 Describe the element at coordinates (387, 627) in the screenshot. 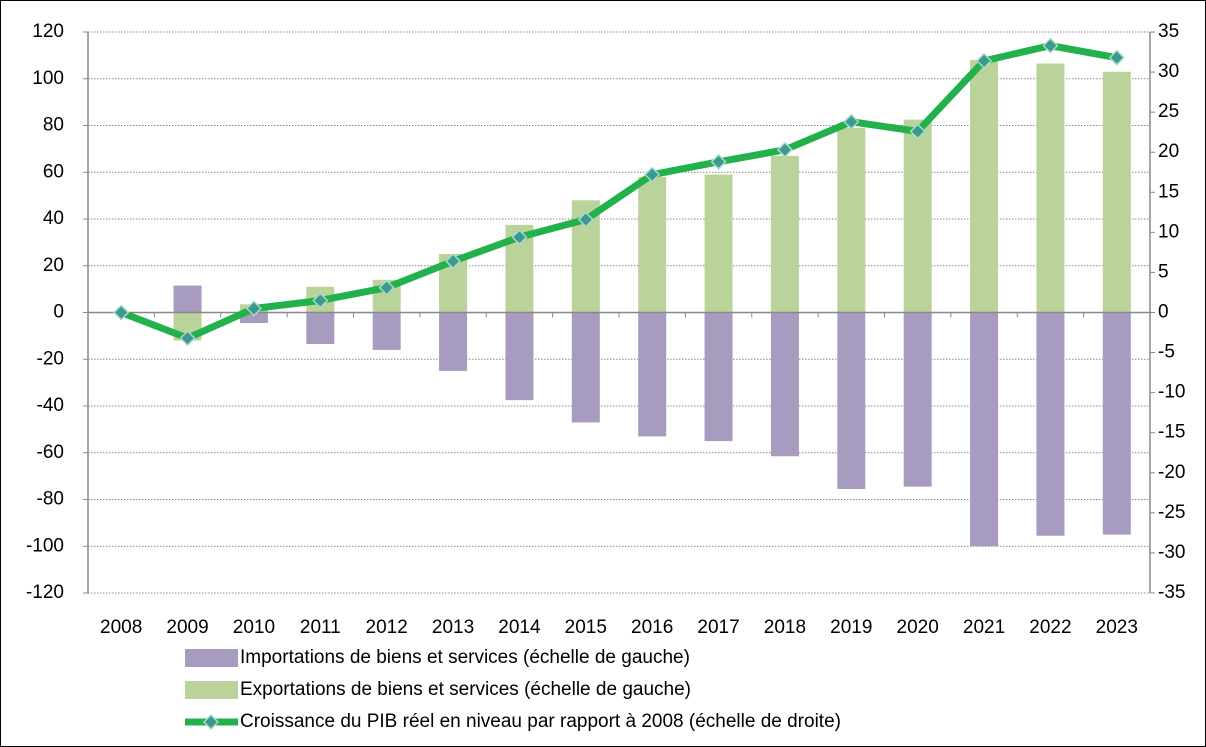

I see `x-tick-label: 2012` at that location.